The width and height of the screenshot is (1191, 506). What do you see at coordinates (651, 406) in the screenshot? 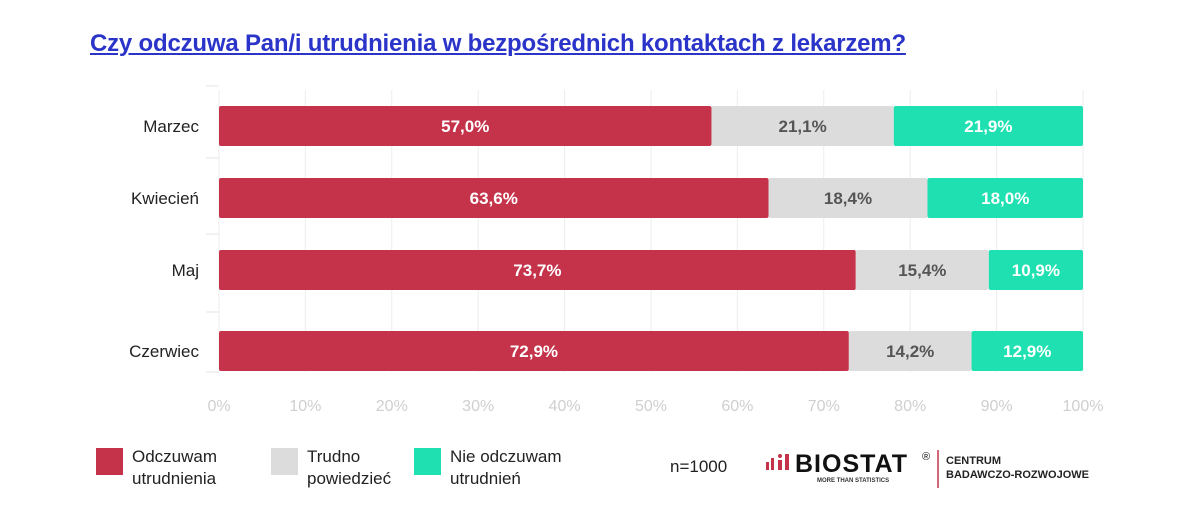
I see `x-tick-label: 50%` at bounding box center [651, 406].